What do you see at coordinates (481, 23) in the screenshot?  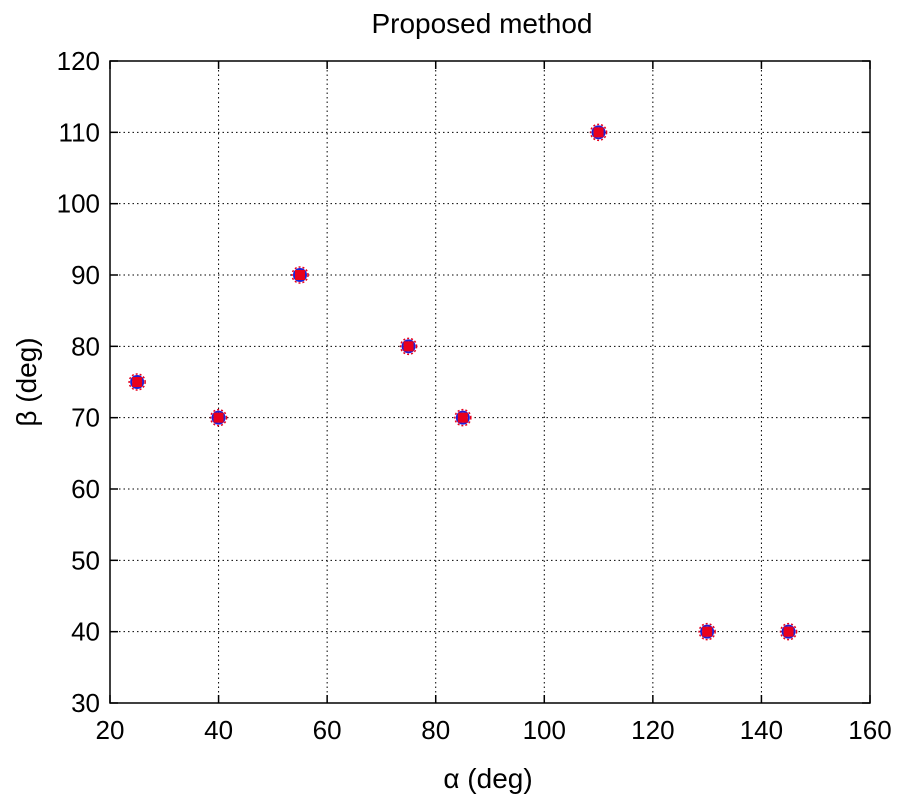 I see `chart-title: Proposed method` at bounding box center [481, 23].